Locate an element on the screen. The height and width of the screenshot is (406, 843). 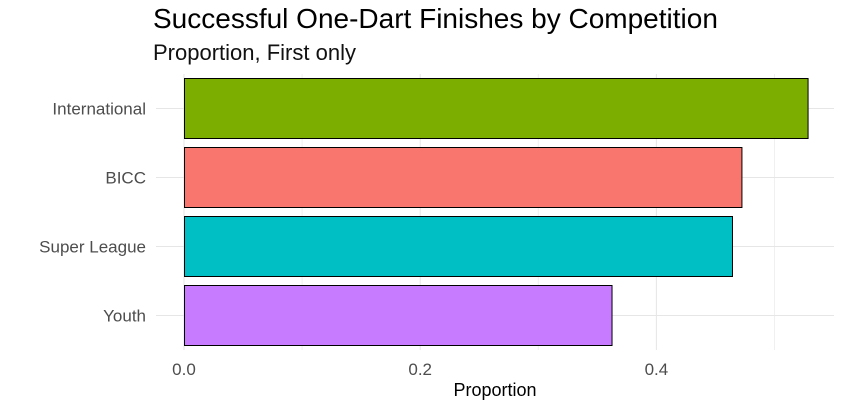
bar-youth is located at coordinates (398, 315).